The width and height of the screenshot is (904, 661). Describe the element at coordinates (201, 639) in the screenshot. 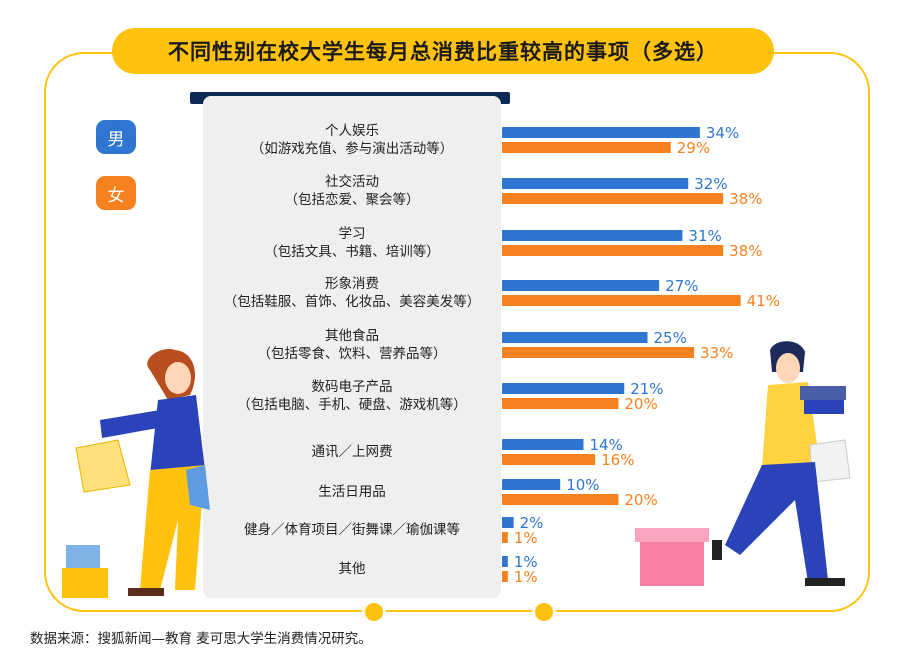

I see `data-source-note: 数据来源：搜狐新闻—教育 麦可思大学生消费情况研究。` at that location.